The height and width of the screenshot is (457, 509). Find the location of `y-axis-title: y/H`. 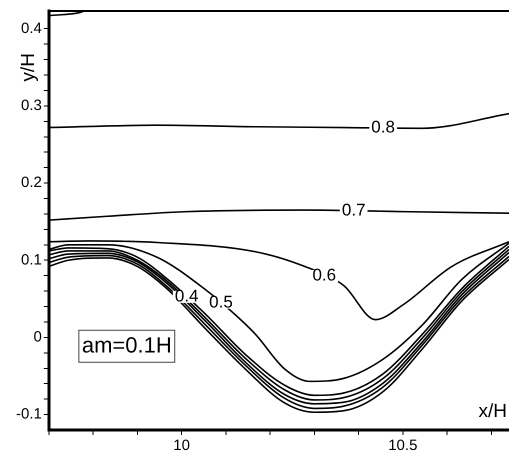

y-axis-title: y/H is located at coordinates (29, 67).